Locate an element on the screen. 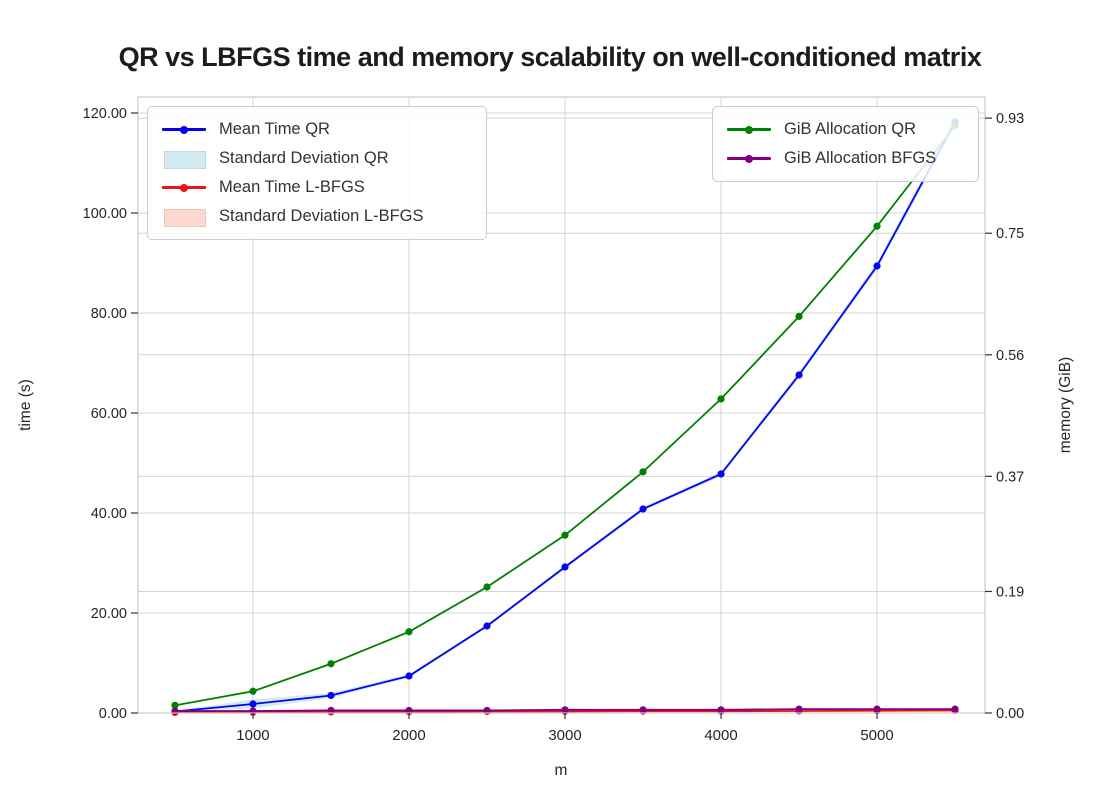 Image resolution: width=1100 pixels, height=800 pixels. legend-item-std-lbfgs: Standard Deviation L-BFGS is located at coordinates (317, 216).